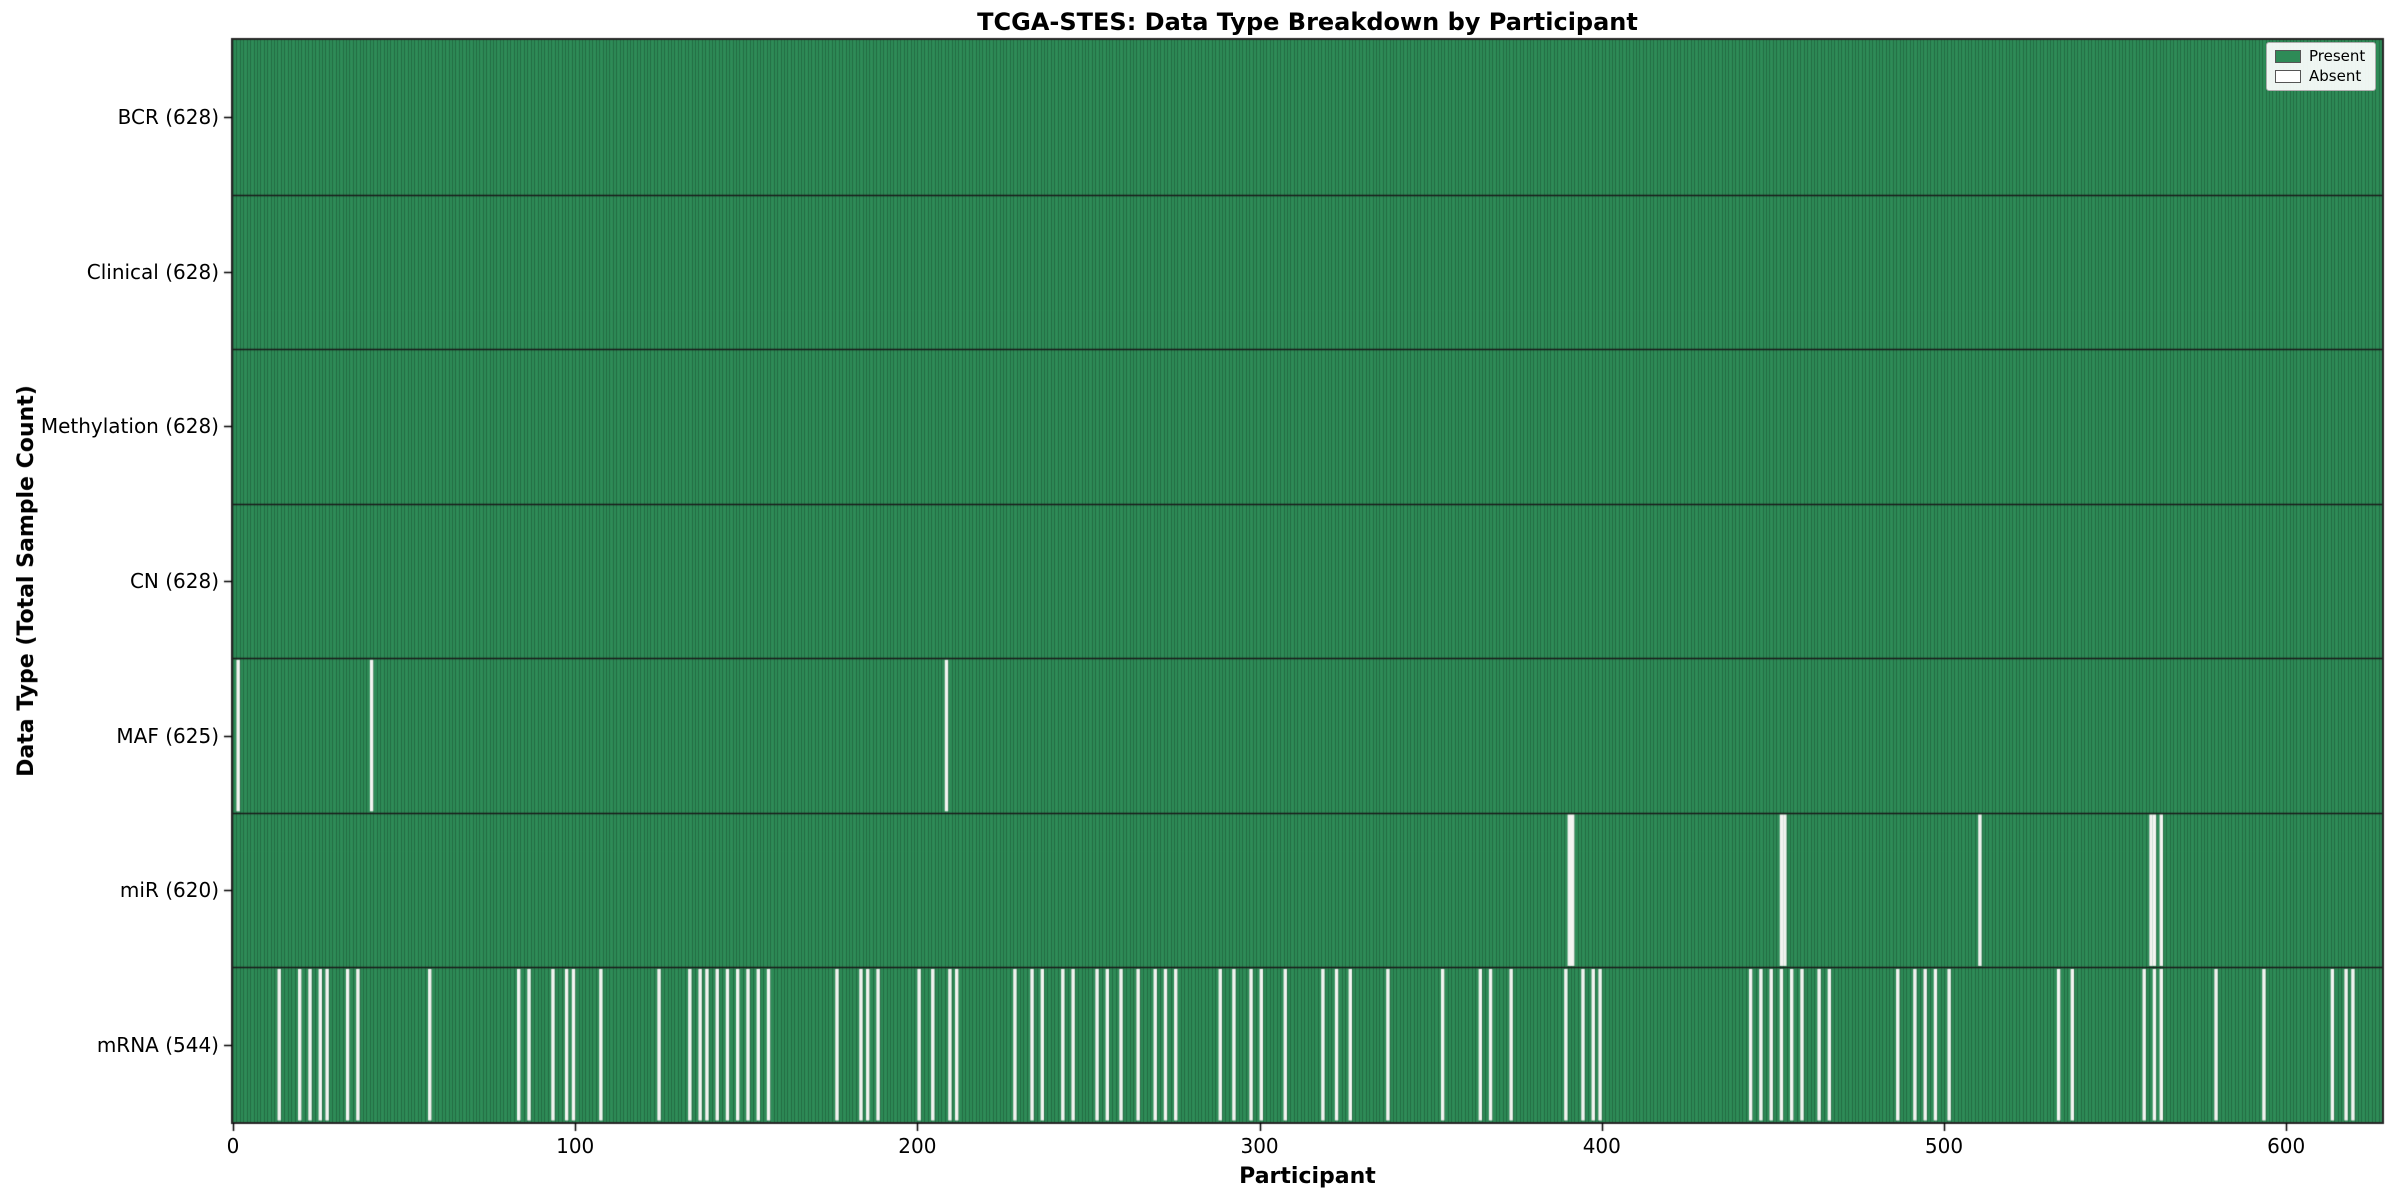  I want to click on x-tick-label: 300, so click(1259, 1146).